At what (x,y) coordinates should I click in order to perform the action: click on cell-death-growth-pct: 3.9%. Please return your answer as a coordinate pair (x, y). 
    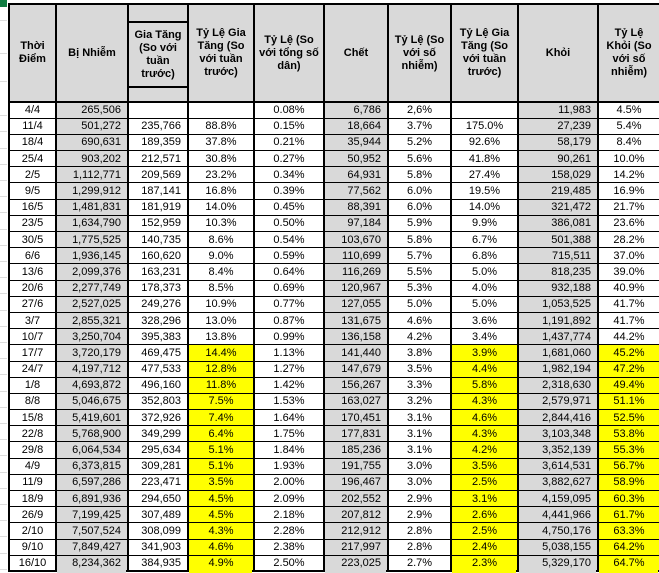
    Looking at the image, I should click on (484, 353).